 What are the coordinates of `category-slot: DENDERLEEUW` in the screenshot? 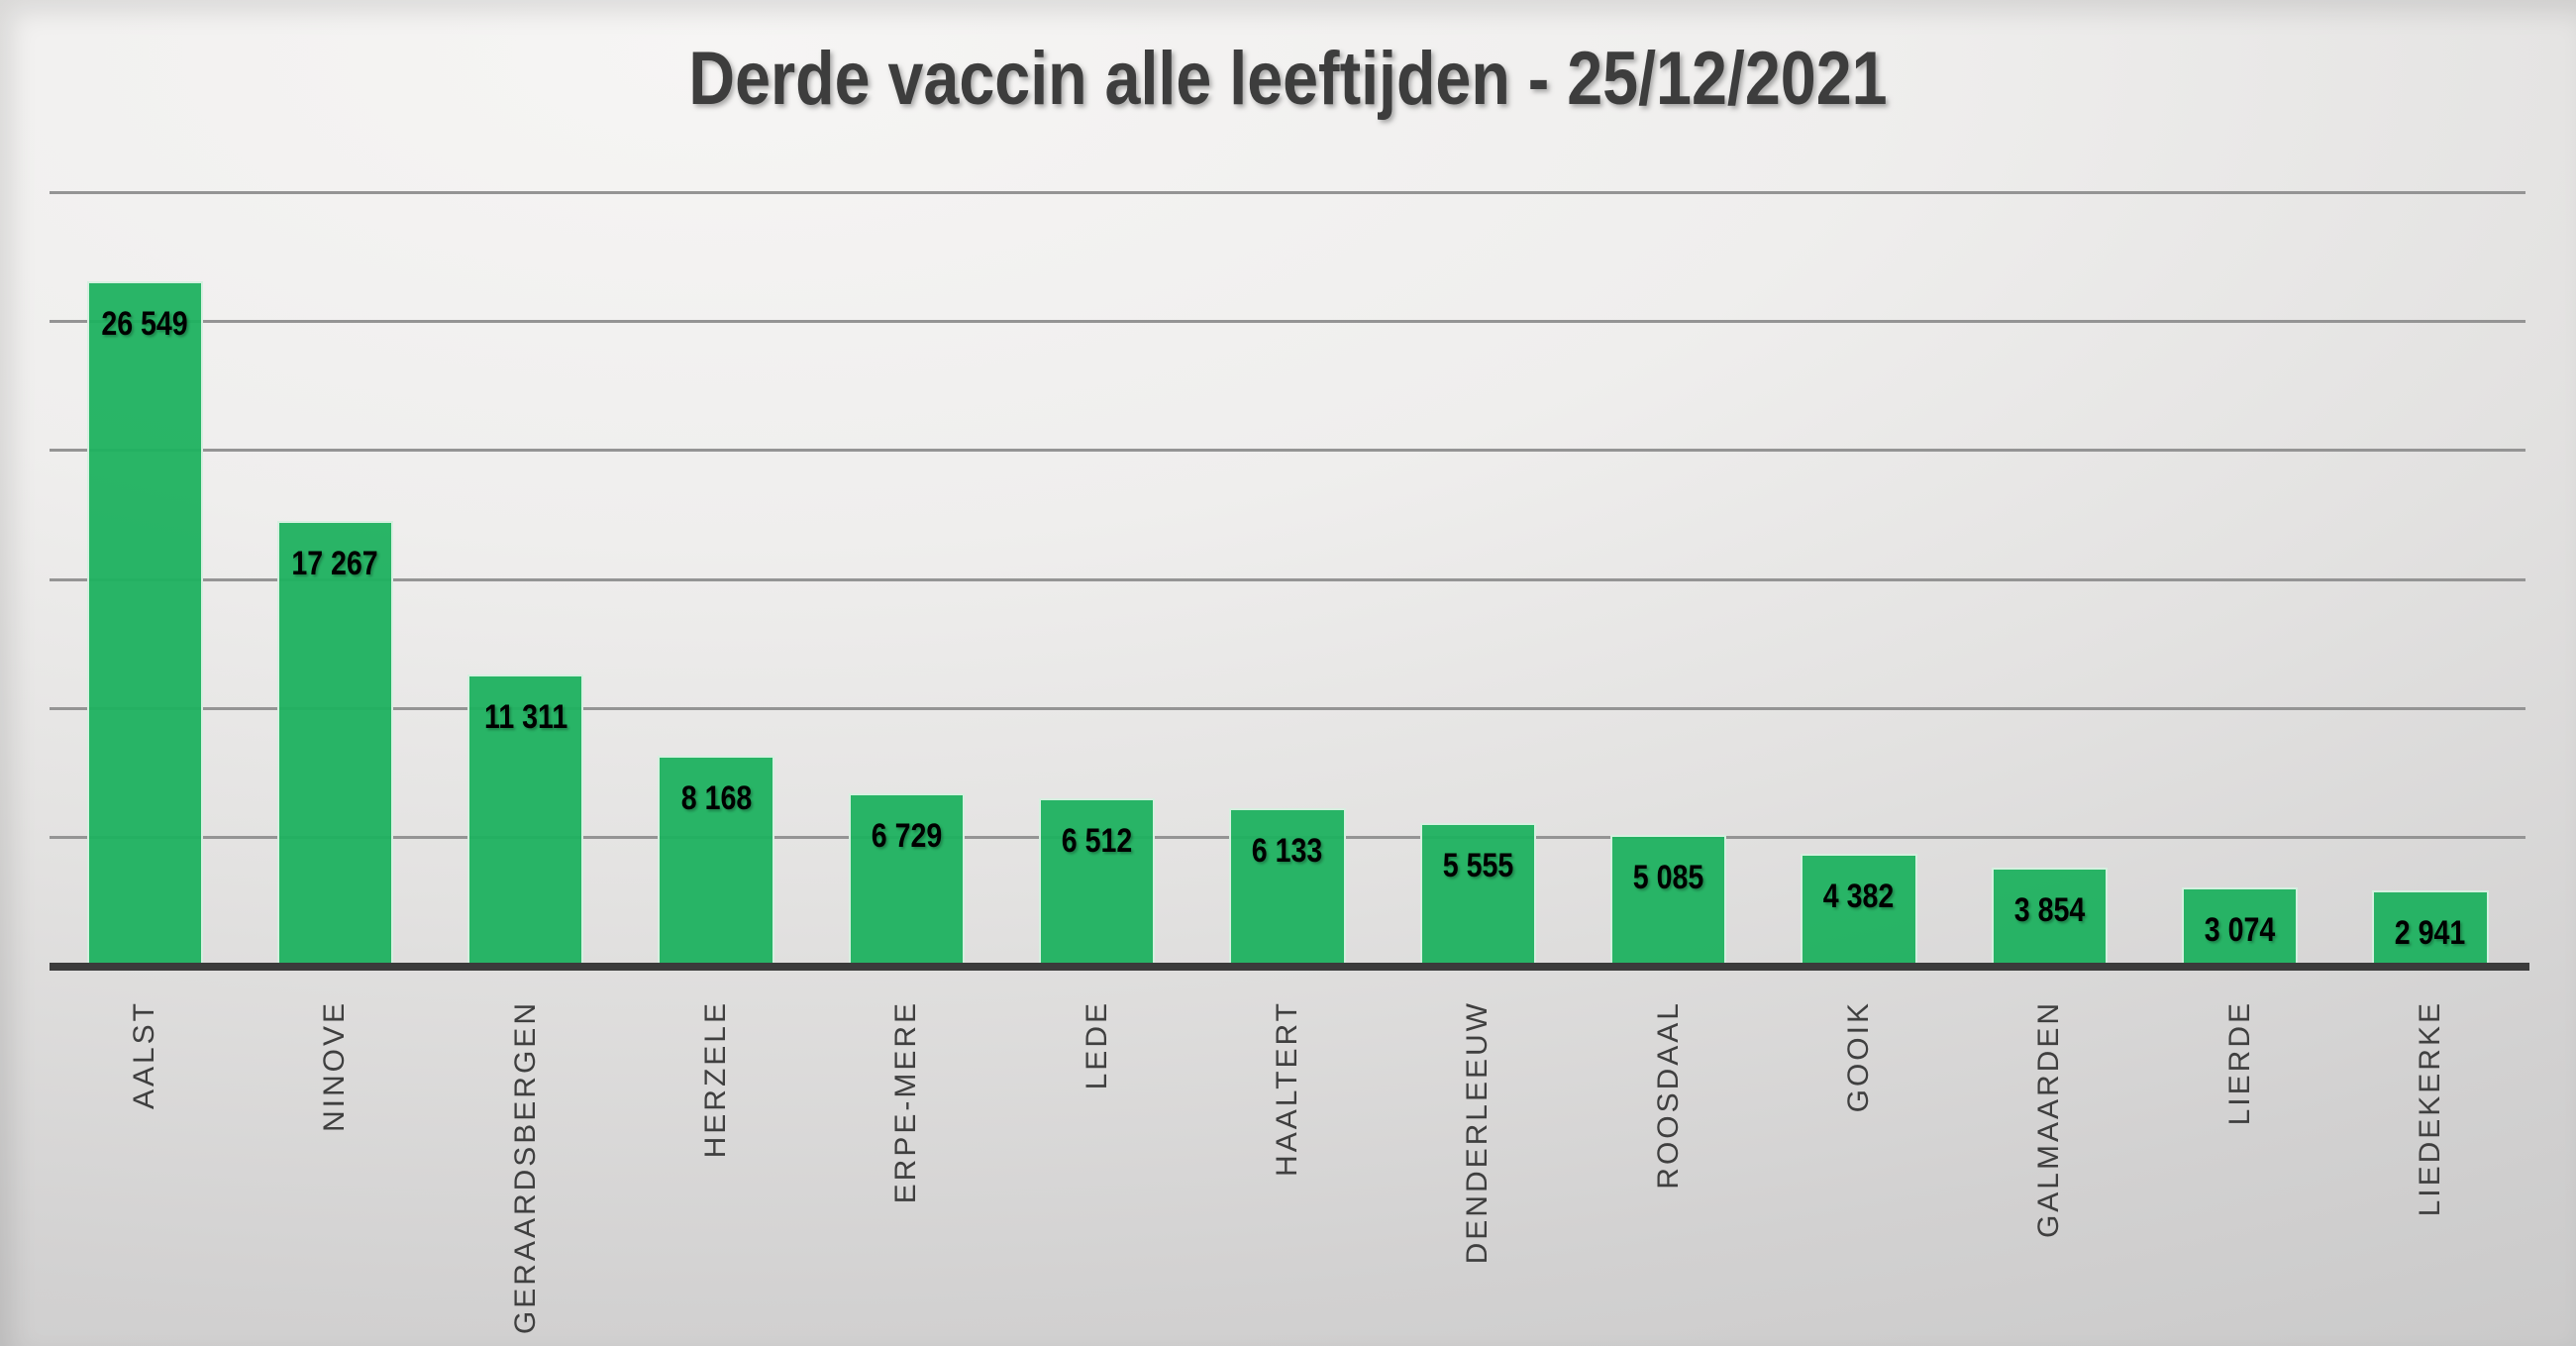 It's located at (1478, 1173).